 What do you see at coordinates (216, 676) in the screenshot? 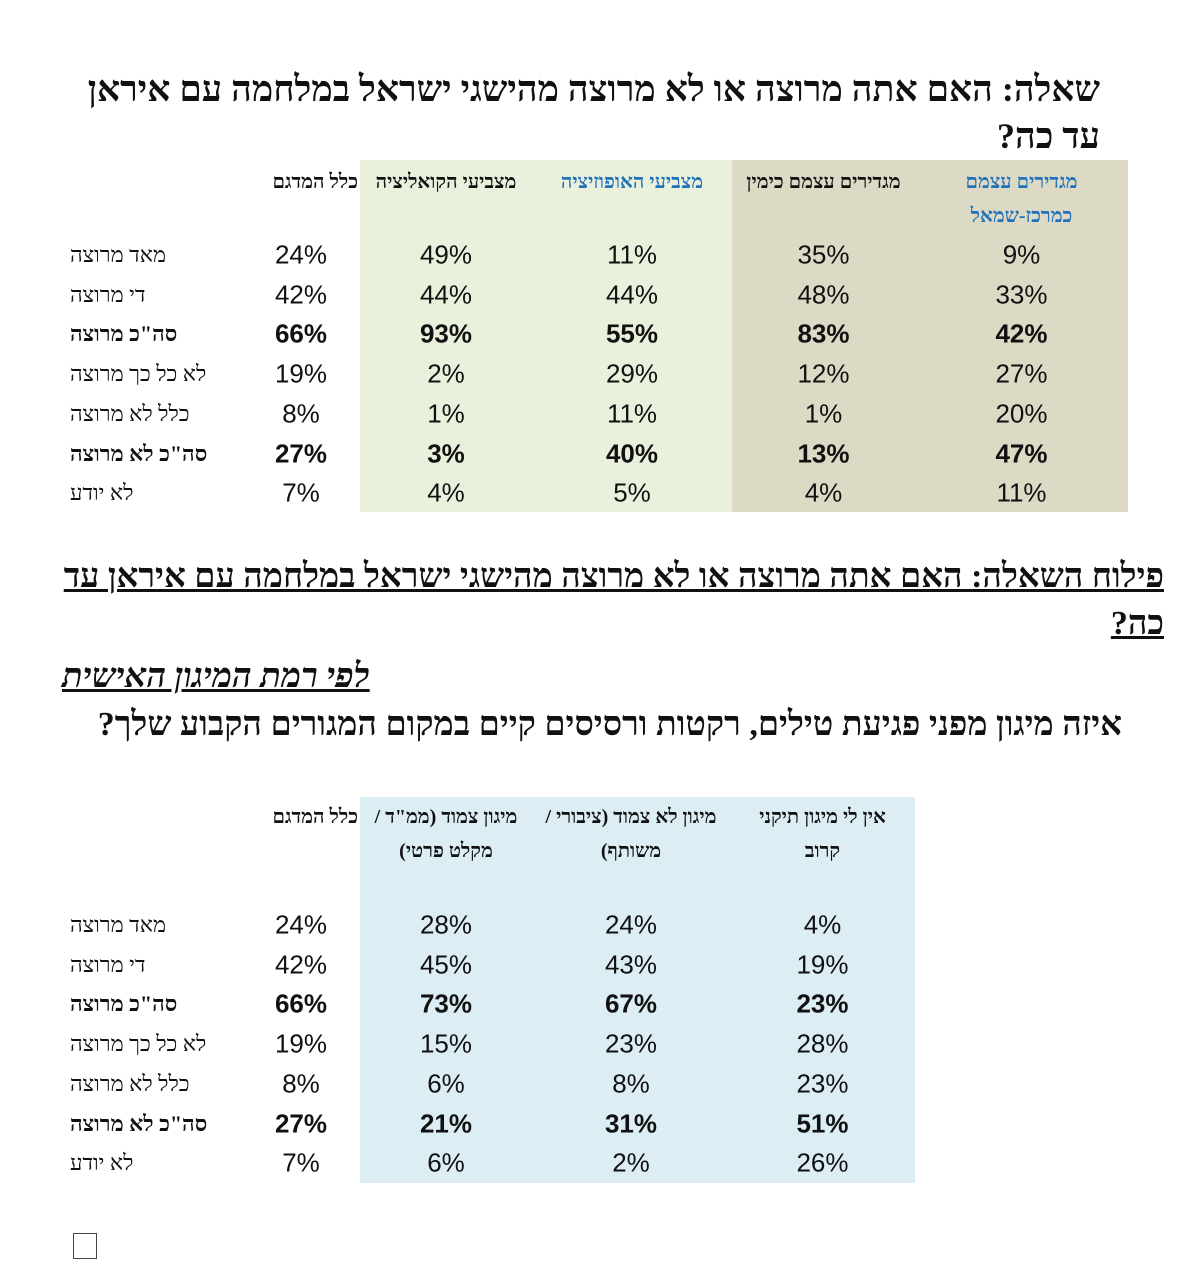
I see `breakdown-subtitle: לפי רמת המיגון האישית` at bounding box center [216, 676].